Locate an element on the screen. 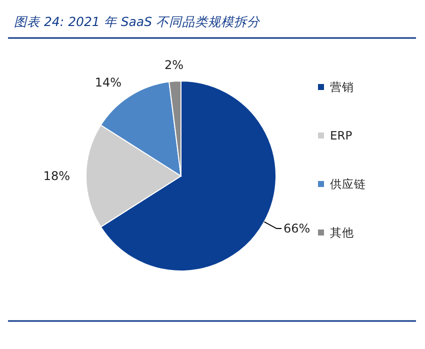 The image size is (425, 349). chart-title: 图表 24: 2021 年 SaaS 不同品类规模拆分 is located at coordinates (137, 21).